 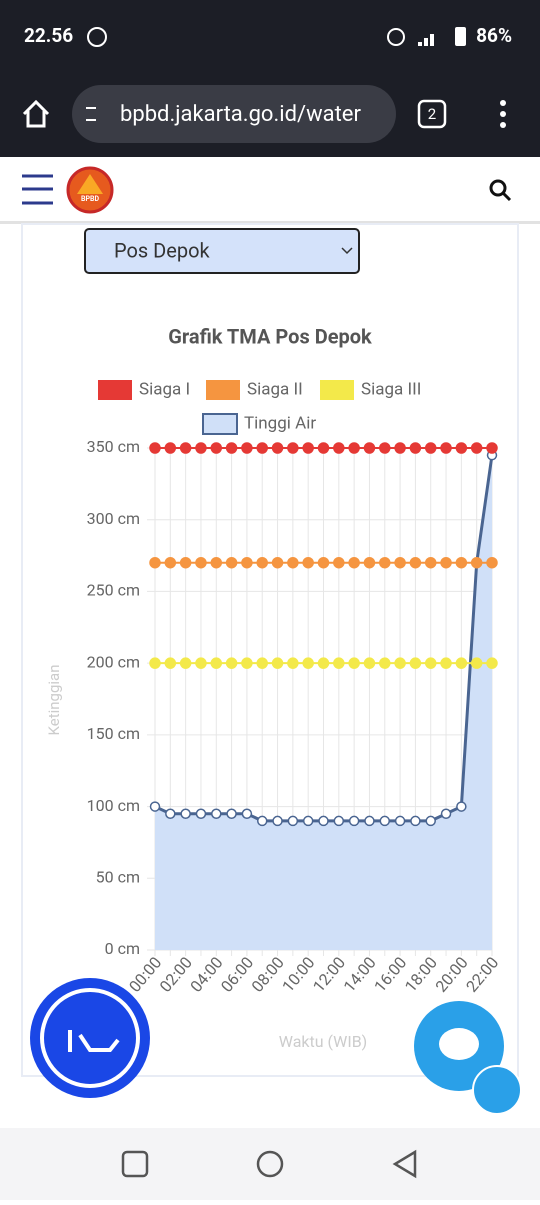 I want to click on url-bar, so click(x=234, y=114).